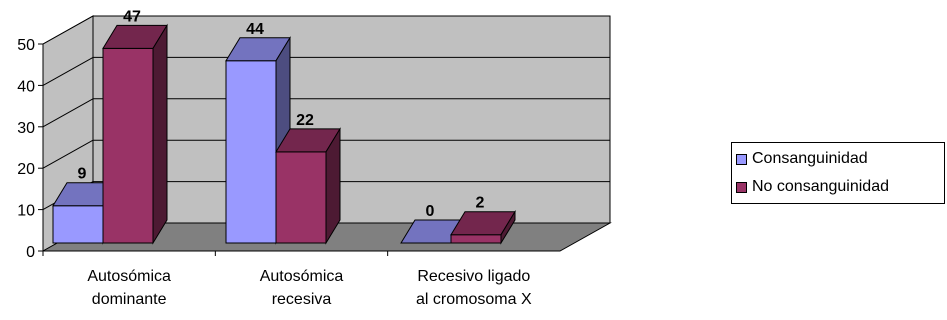  I want to click on data-label: 9, so click(82, 174).